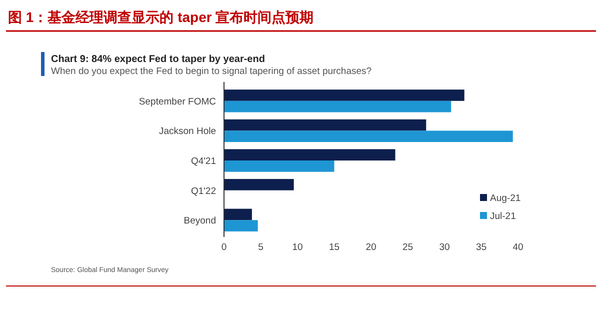  What do you see at coordinates (518, 247) in the screenshot?
I see `x-tick-label: 40` at bounding box center [518, 247].